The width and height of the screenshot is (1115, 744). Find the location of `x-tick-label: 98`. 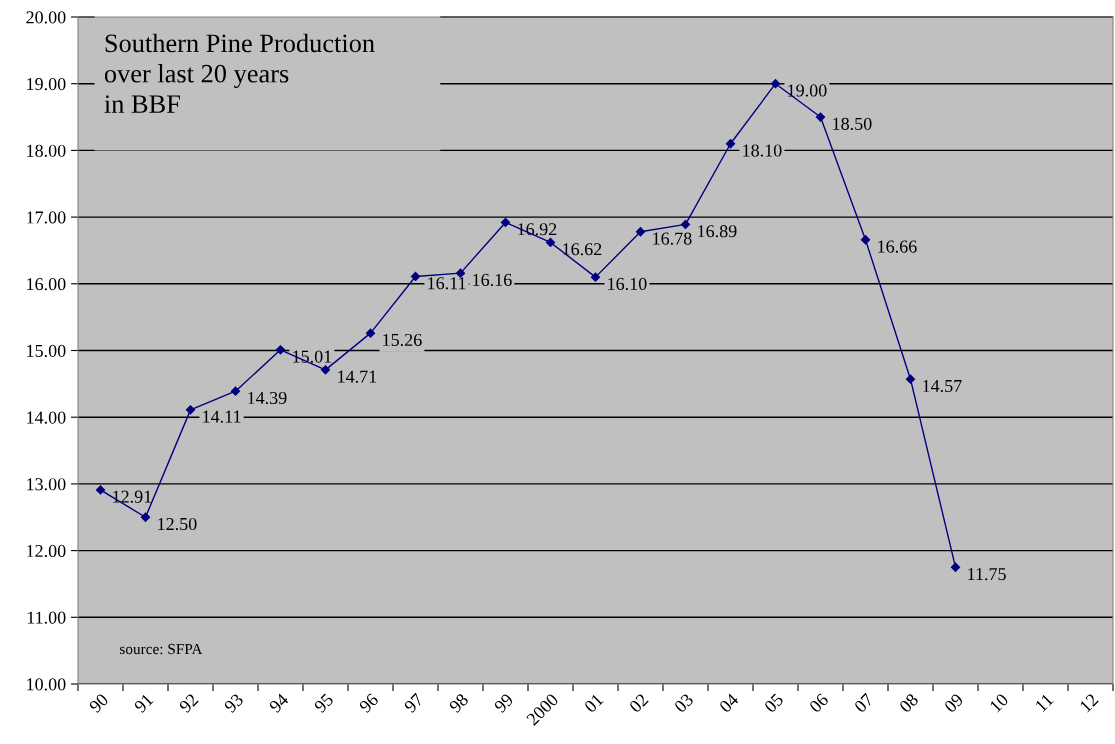

x-tick-label: 98 is located at coordinates (458, 703).